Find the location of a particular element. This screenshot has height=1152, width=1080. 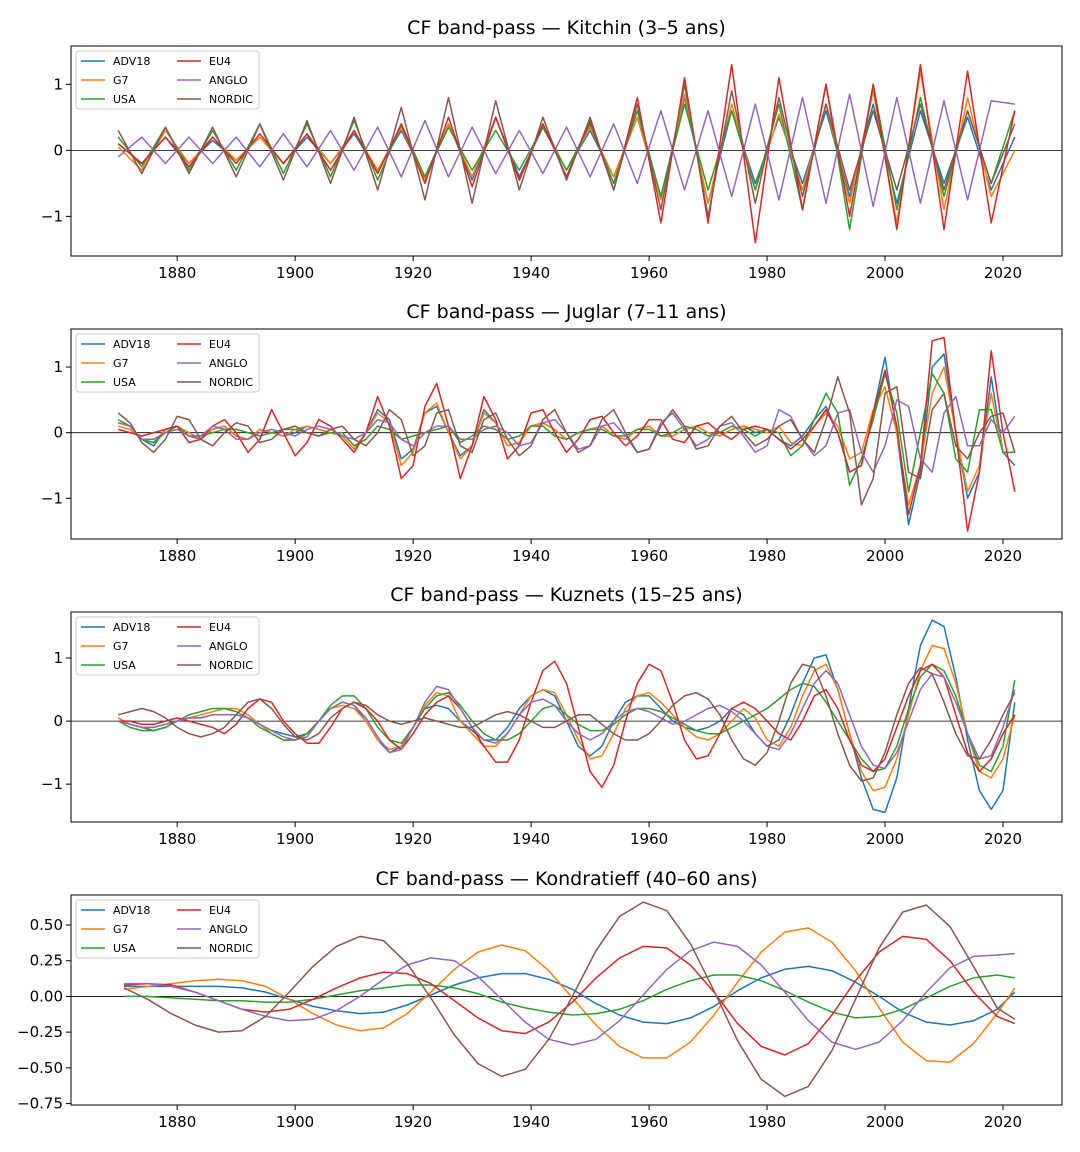

y-tick-label: −0.50 is located at coordinates (40, 1068).